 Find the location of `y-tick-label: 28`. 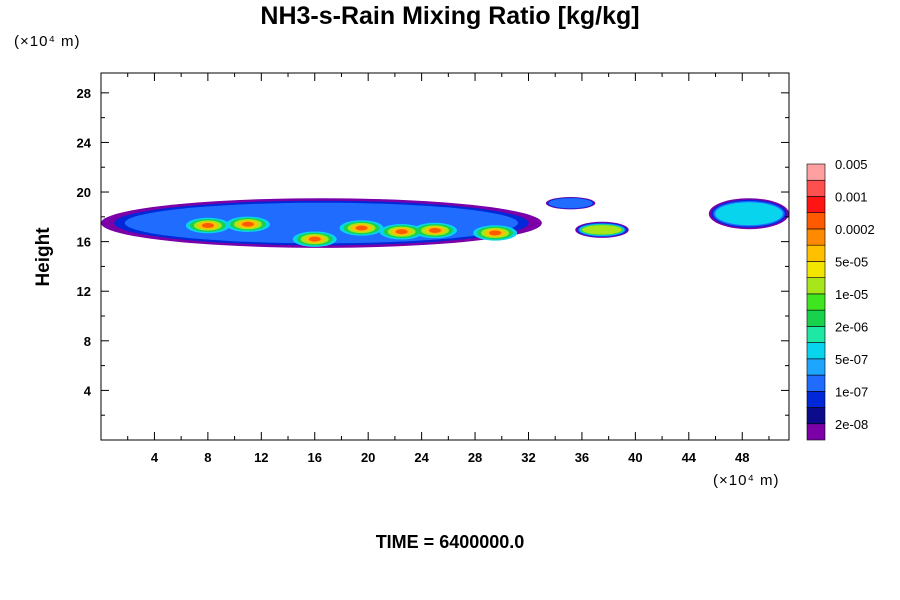

y-tick-label: 28 is located at coordinates (84, 93).